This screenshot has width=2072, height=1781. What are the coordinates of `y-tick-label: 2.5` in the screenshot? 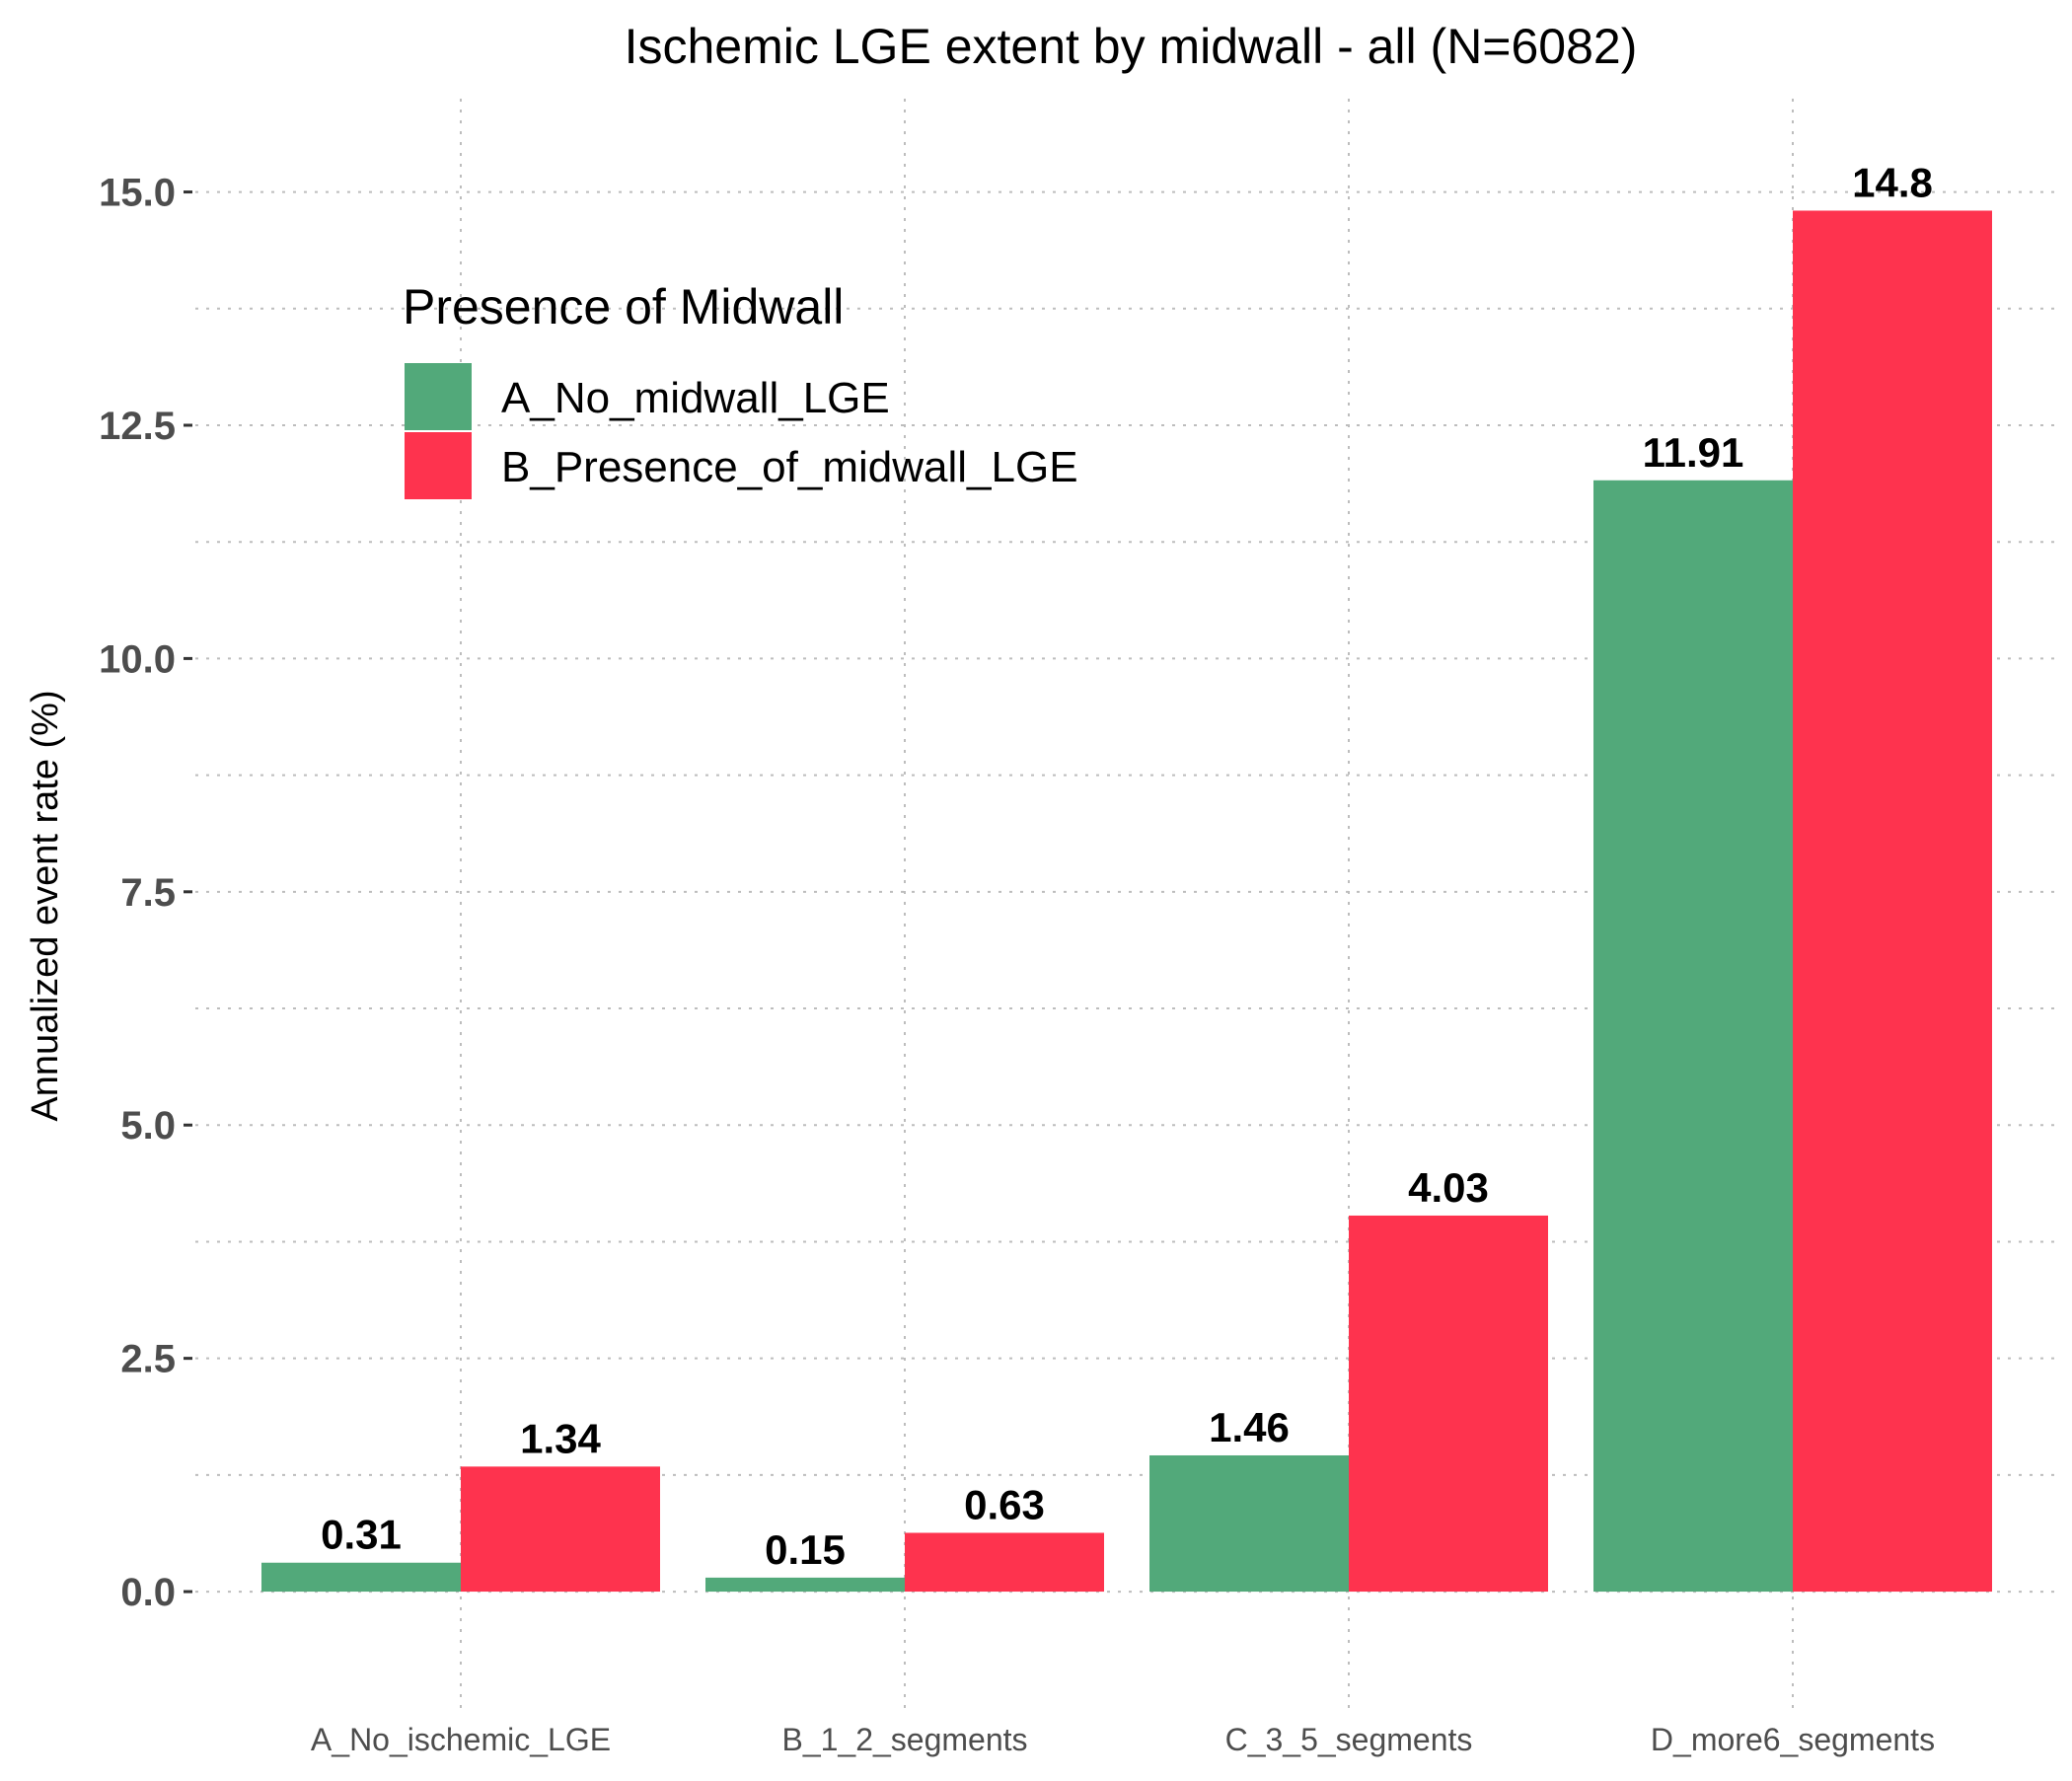 It's located at (148, 1359).